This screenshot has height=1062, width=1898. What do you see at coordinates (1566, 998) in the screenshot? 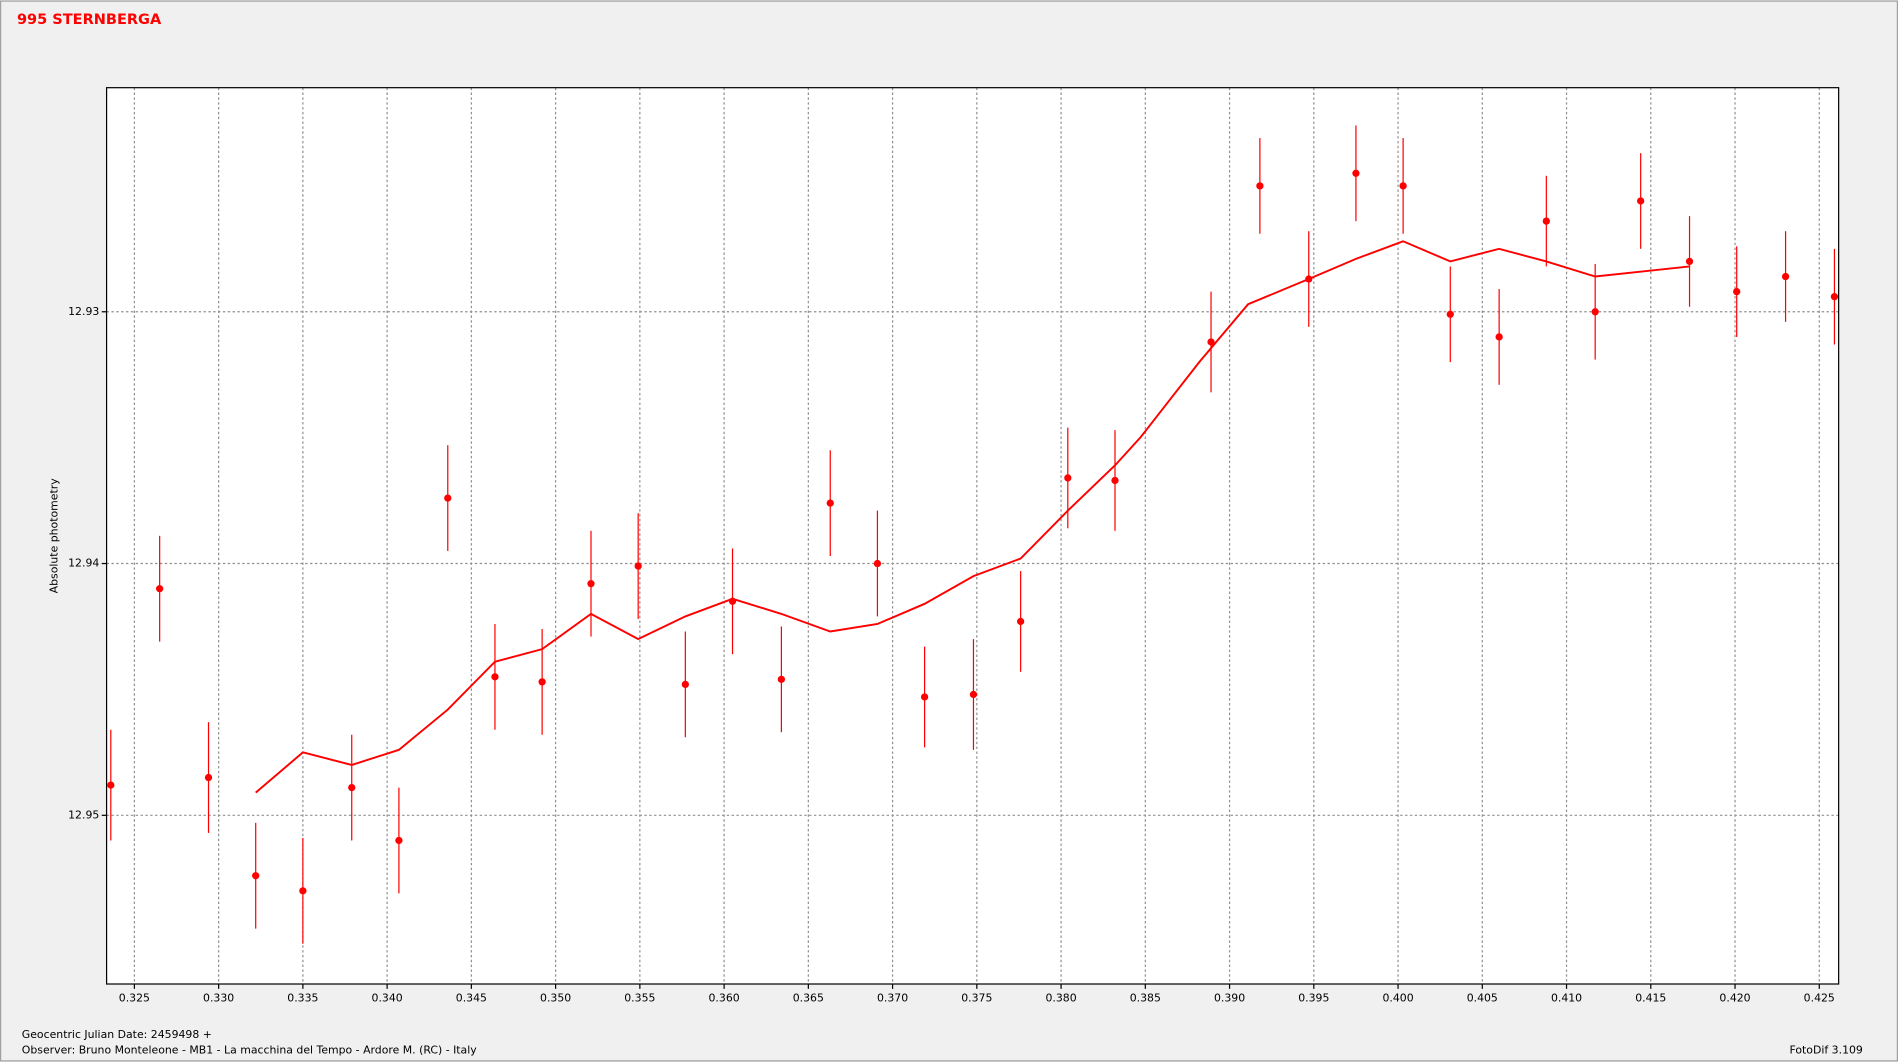
I see `x-tick-label: 0.410` at bounding box center [1566, 998].